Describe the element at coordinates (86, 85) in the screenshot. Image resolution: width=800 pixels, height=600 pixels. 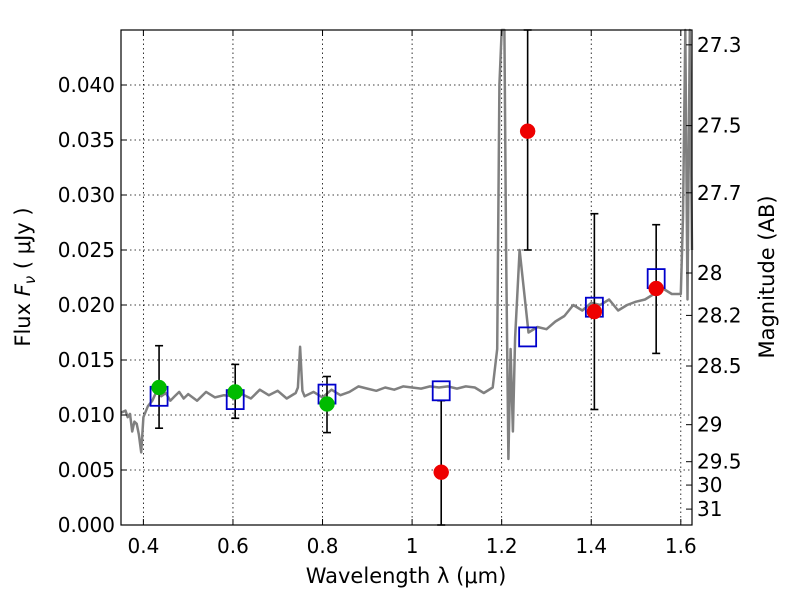
I see `y-tick-label: 0.040` at that location.